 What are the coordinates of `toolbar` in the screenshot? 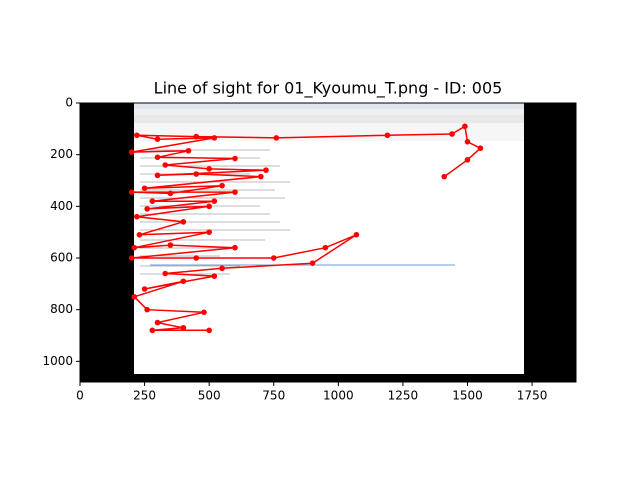 It's located at (329, 119).